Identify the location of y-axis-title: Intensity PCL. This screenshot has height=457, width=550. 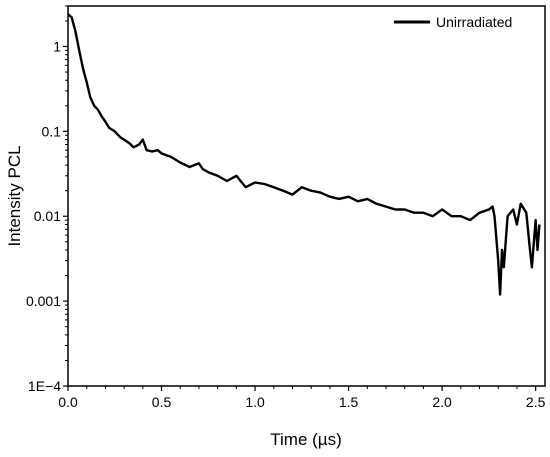
(14, 195).